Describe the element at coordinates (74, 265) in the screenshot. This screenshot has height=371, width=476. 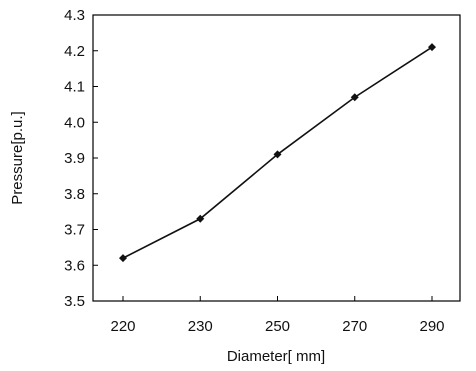
I see `y-tick-label: 3.6` at that location.